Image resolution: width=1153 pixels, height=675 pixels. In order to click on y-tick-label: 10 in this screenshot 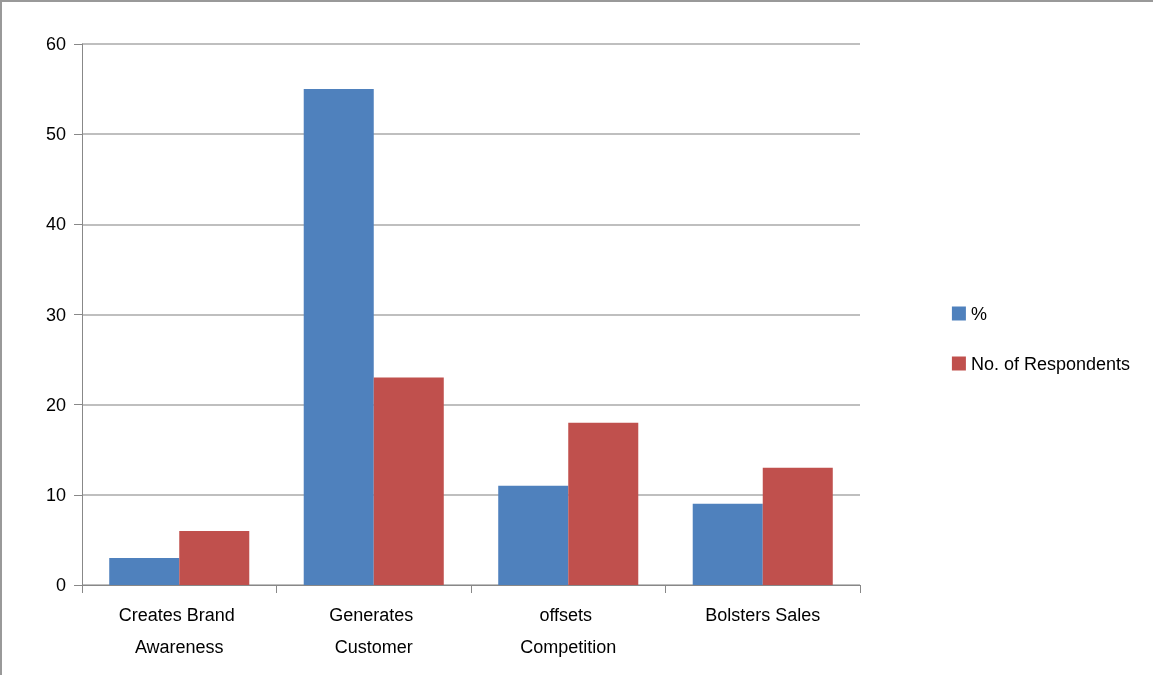, I will do `click(55, 494)`.